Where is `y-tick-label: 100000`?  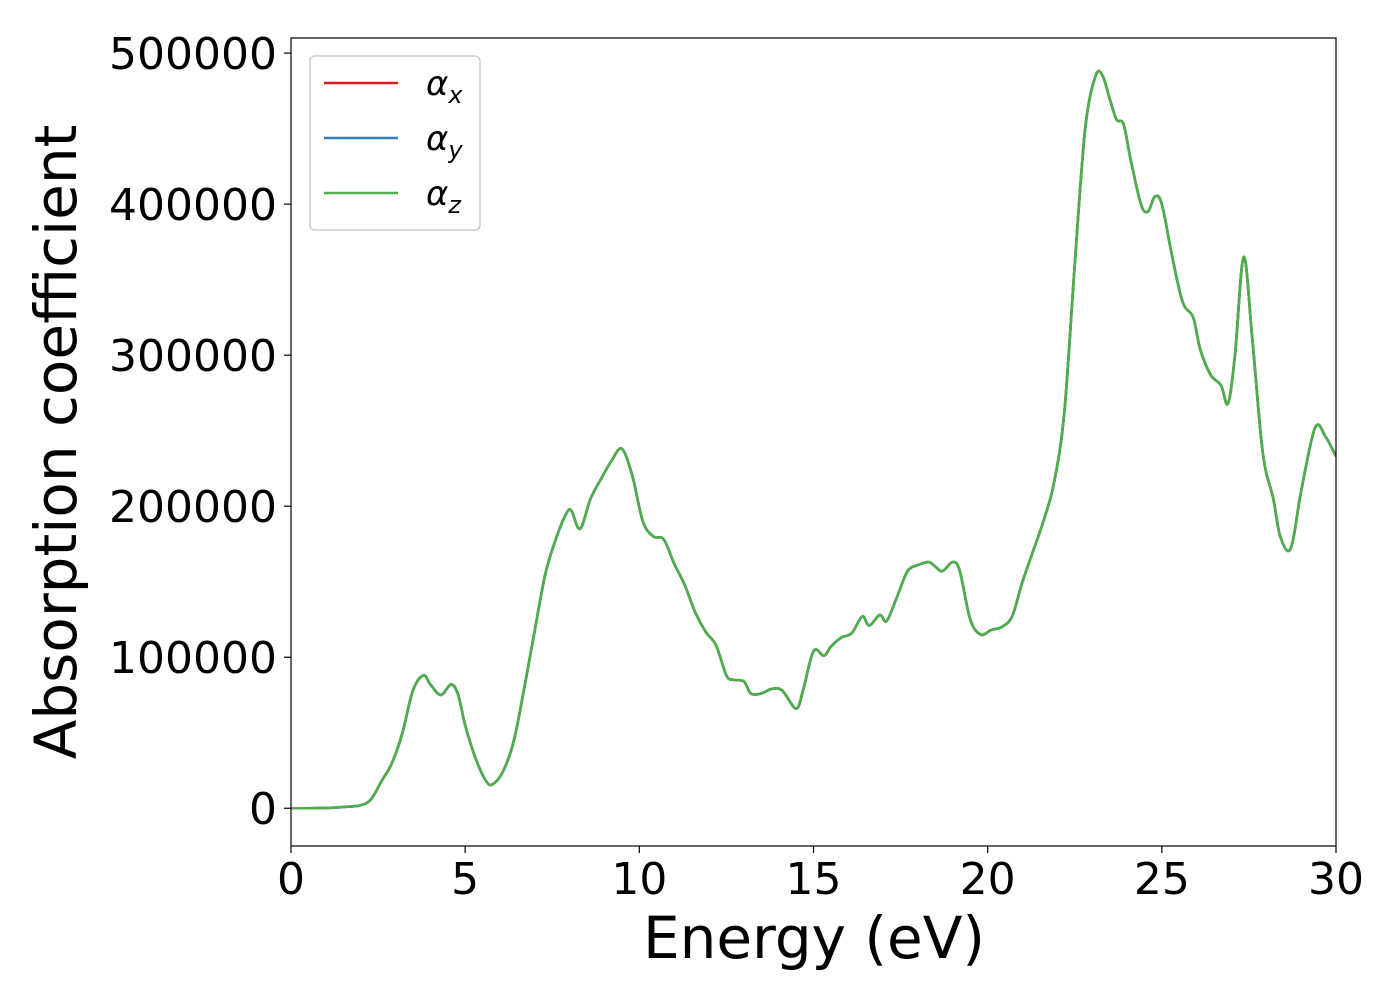 y-tick-label: 100000 is located at coordinates (193, 658).